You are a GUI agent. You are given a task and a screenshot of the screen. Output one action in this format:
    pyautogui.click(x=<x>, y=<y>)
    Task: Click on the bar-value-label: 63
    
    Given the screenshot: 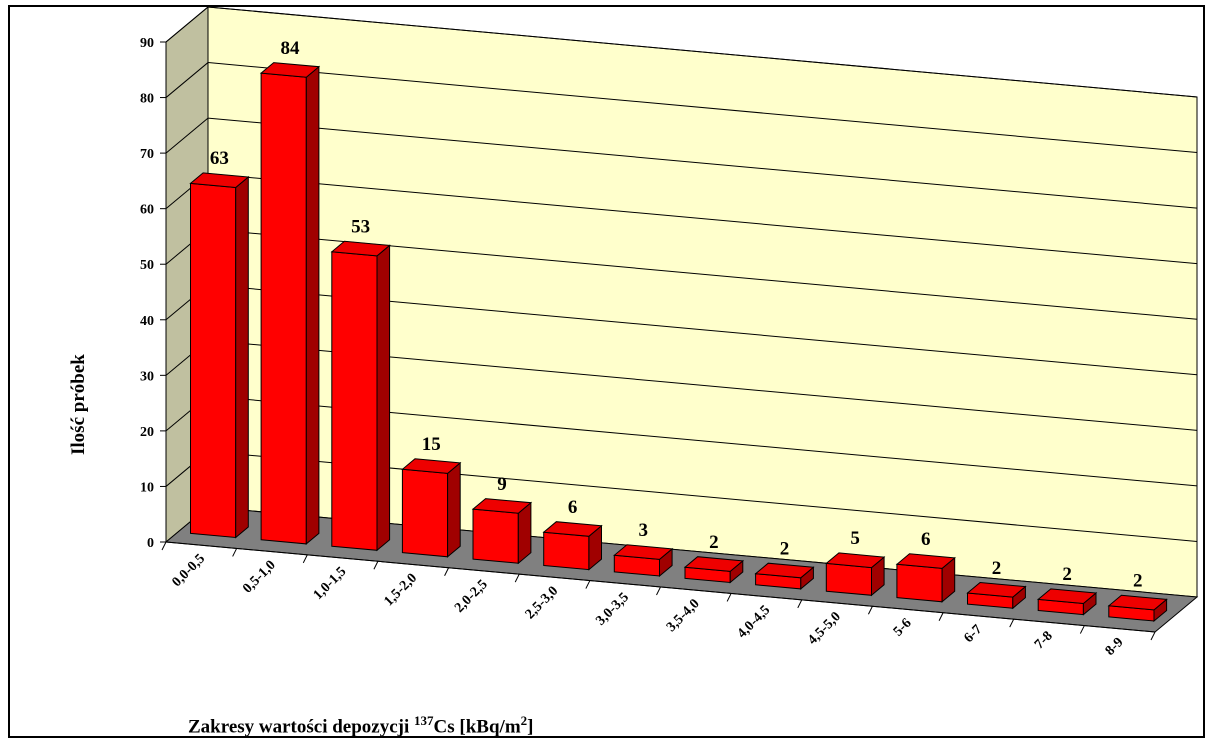 What is the action you would take?
    pyautogui.click(x=219, y=158)
    